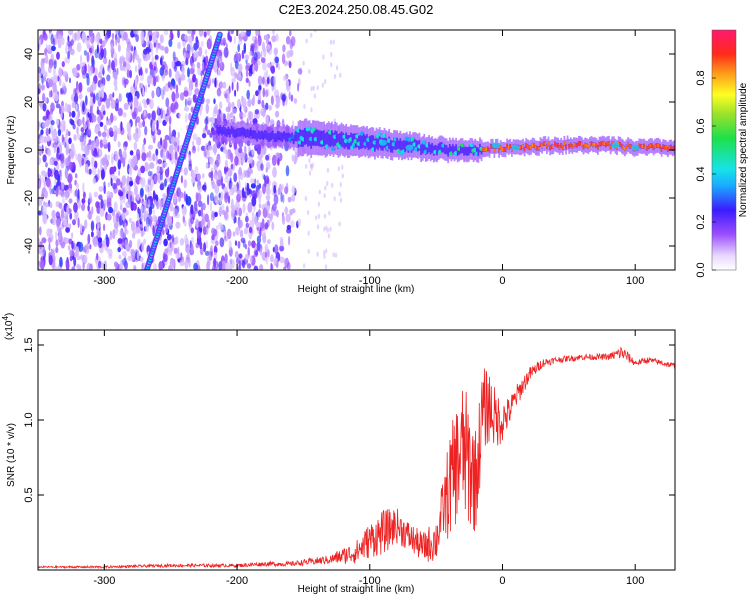  What do you see at coordinates (29, 419) in the screenshot?
I see `y-tick-label: 1.0` at bounding box center [29, 419].